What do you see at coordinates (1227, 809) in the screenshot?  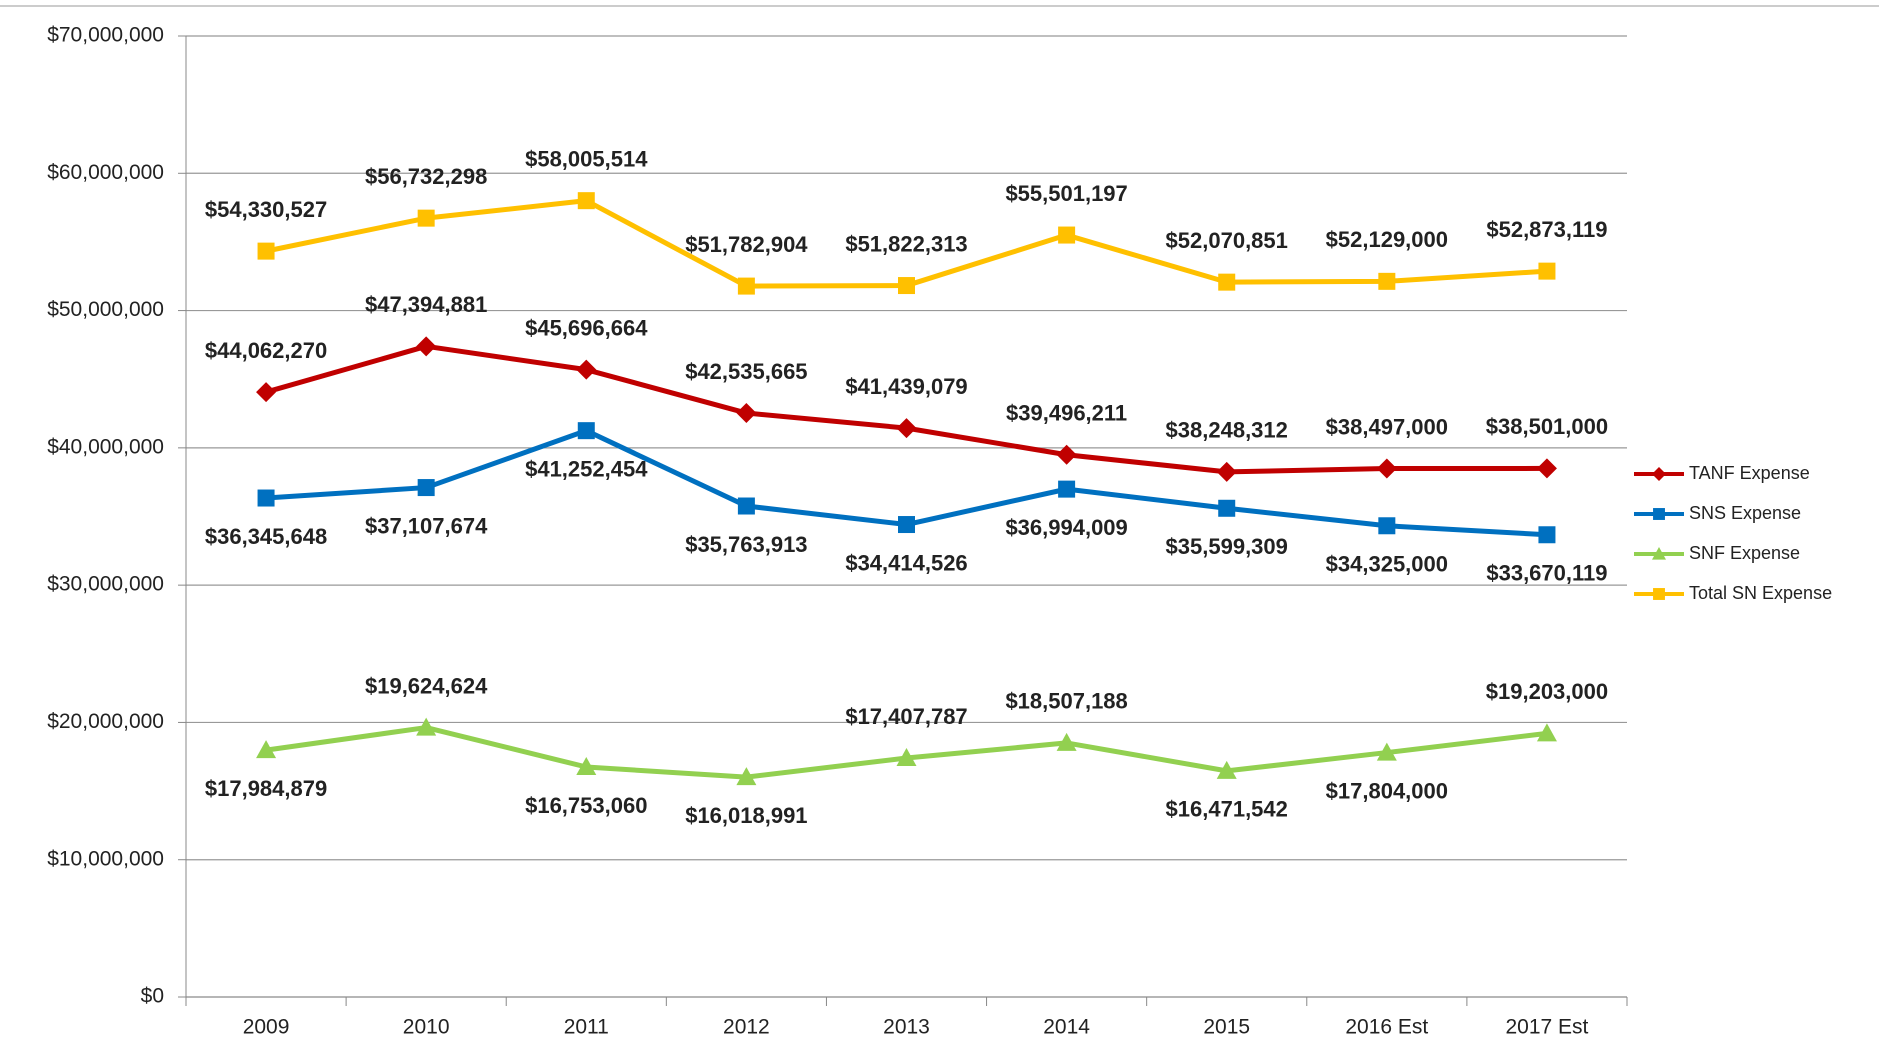 I see `data-label: $16,471,542` at bounding box center [1227, 809].